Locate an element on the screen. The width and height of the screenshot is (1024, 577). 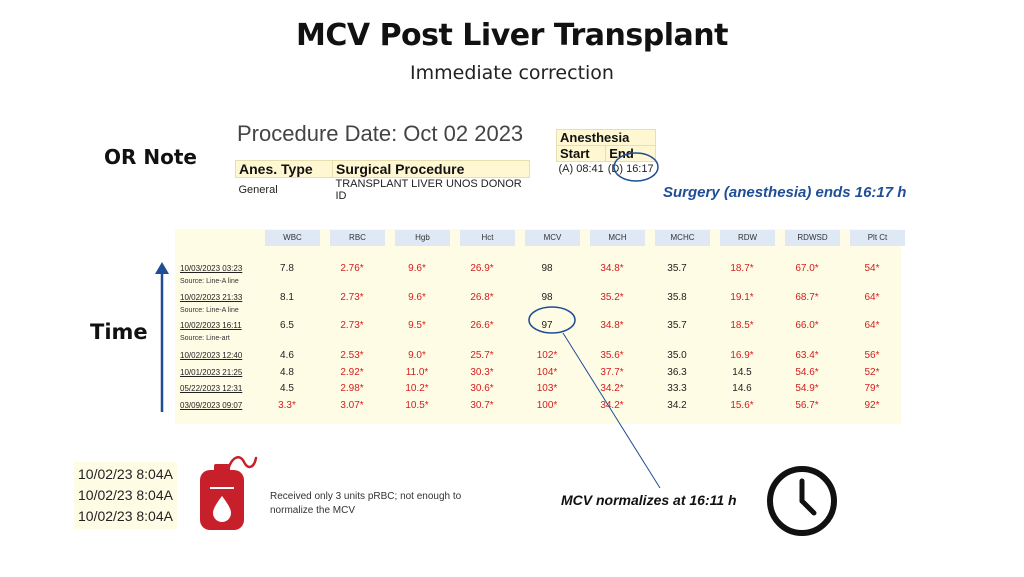
procedure-date: Procedure Date: Oct 02 2023 is located at coordinates (380, 133).